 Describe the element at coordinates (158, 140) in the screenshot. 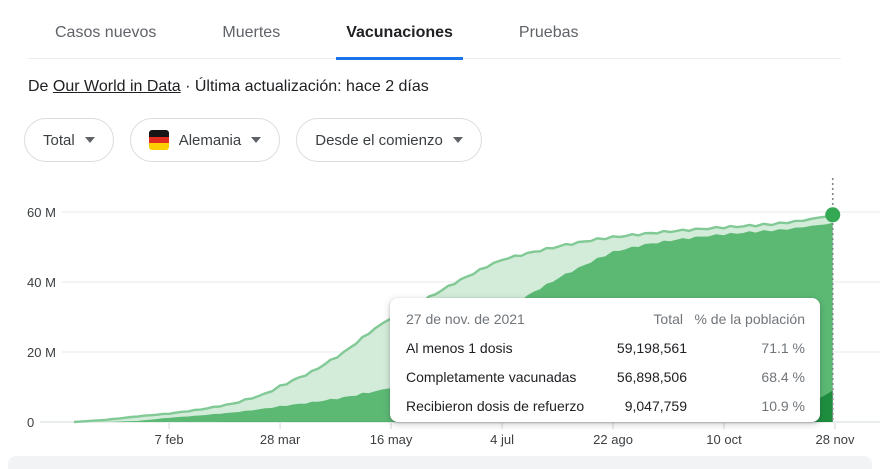

I see `germany-flag-icon` at that location.